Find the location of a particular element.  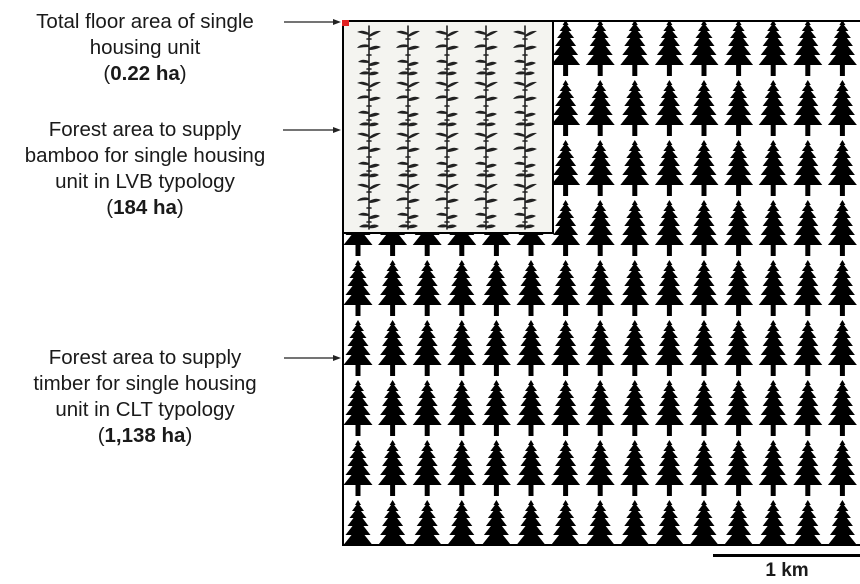

label-timber-line2: timber for single housing is located at coordinates (145, 383).